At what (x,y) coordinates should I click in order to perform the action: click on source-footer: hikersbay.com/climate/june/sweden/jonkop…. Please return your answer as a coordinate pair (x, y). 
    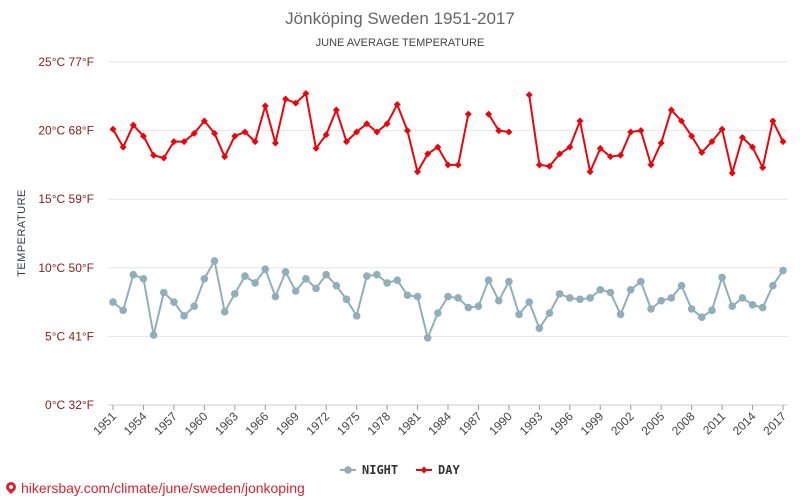
    Looking at the image, I should click on (154, 487).